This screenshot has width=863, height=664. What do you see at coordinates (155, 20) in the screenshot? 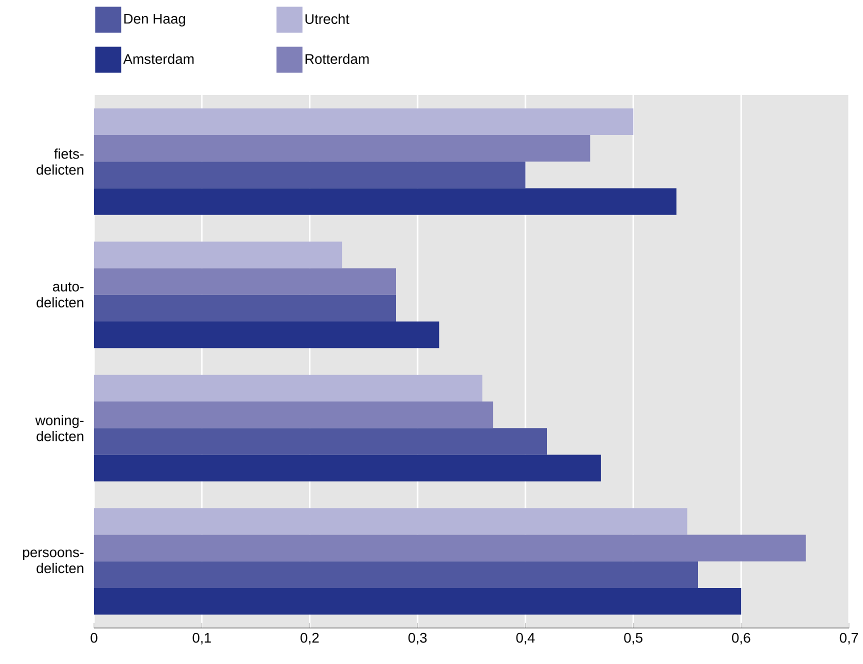
I see `legend-label: Den Haag` at bounding box center [155, 20].